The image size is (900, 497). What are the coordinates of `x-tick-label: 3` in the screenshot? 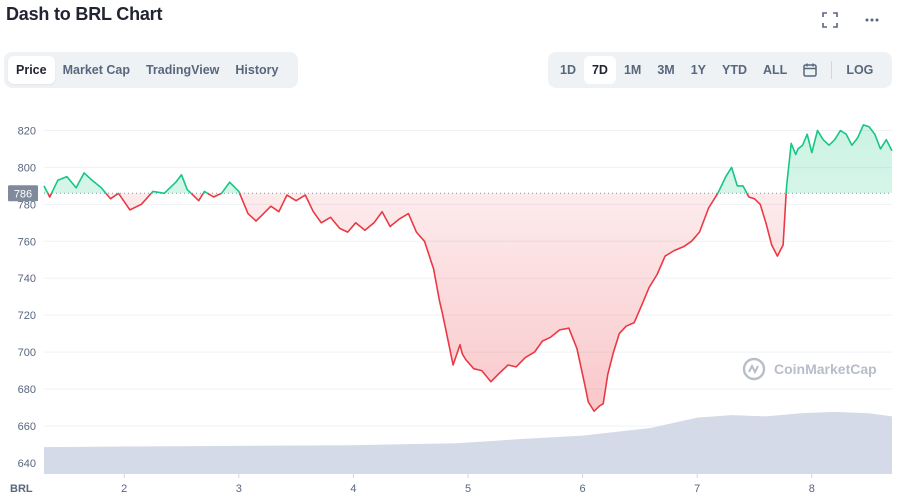 It's located at (239, 489).